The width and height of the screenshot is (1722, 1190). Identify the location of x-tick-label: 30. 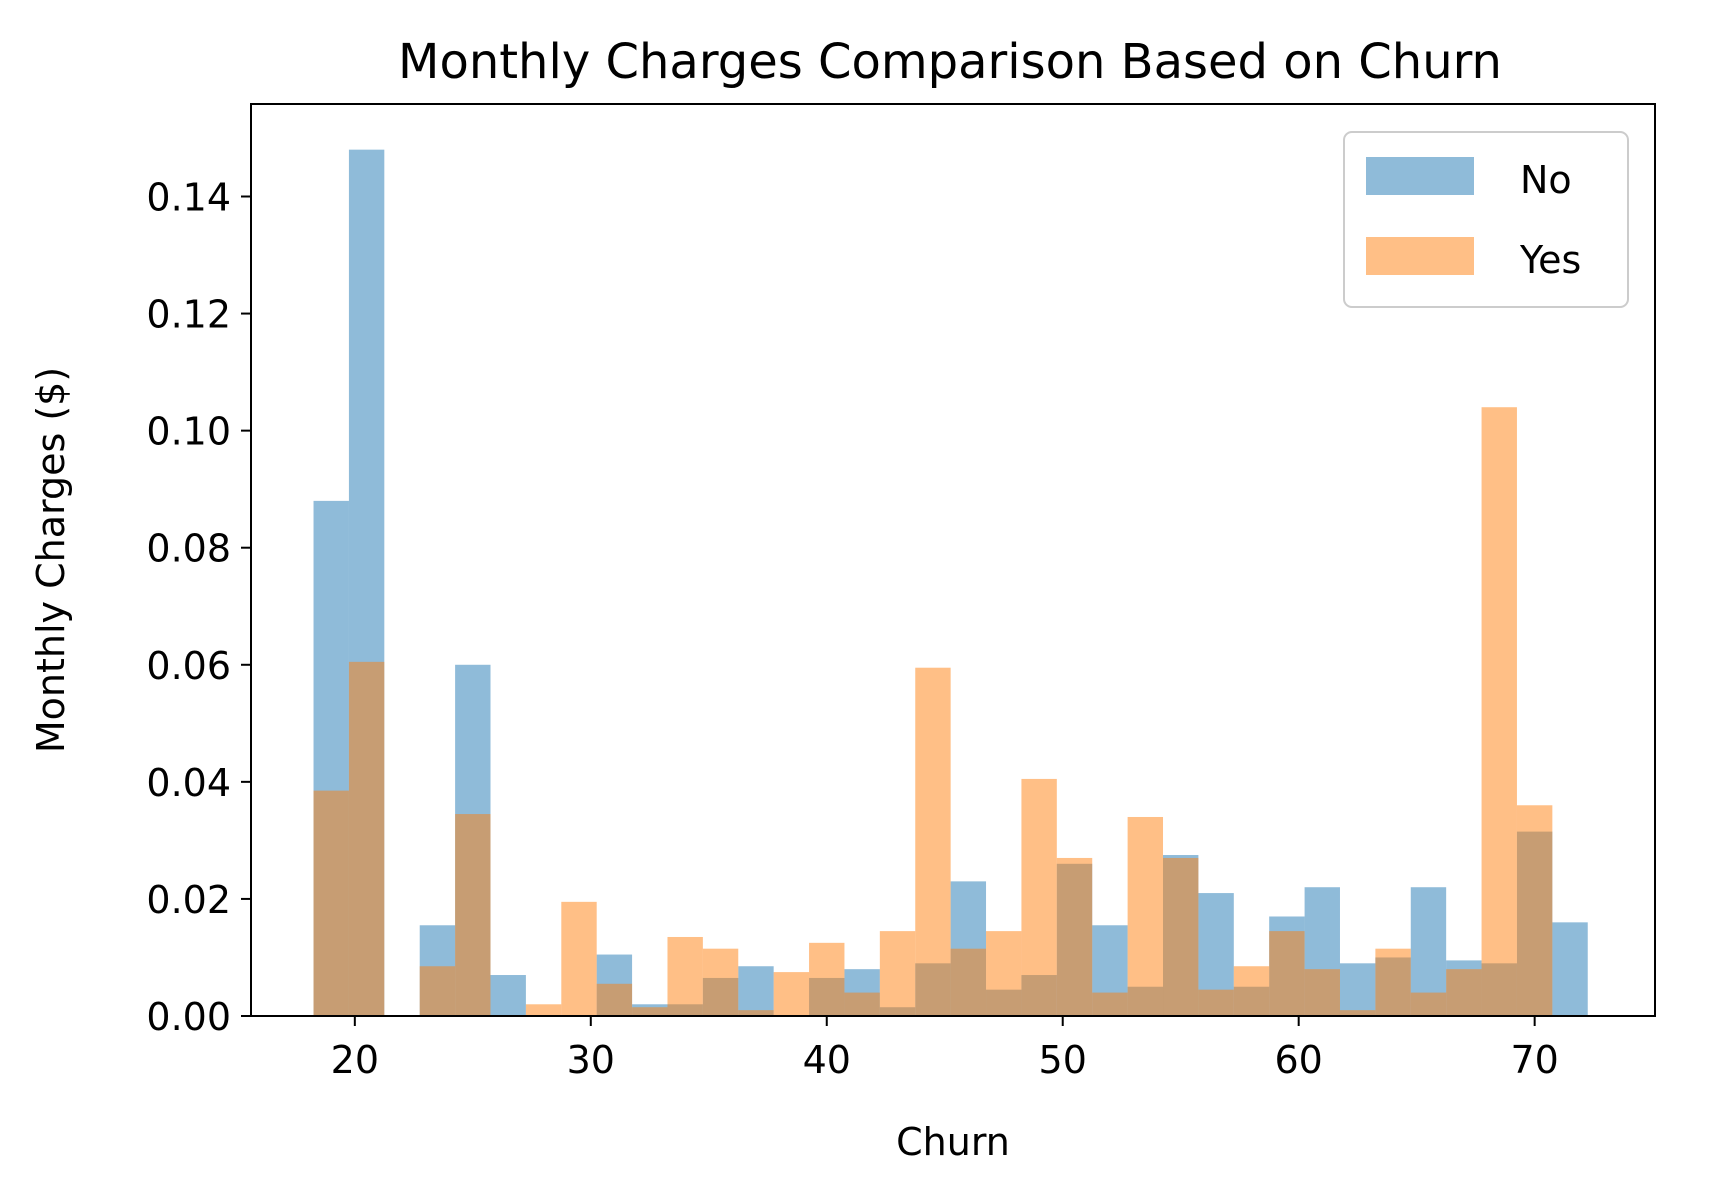
(591, 1060).